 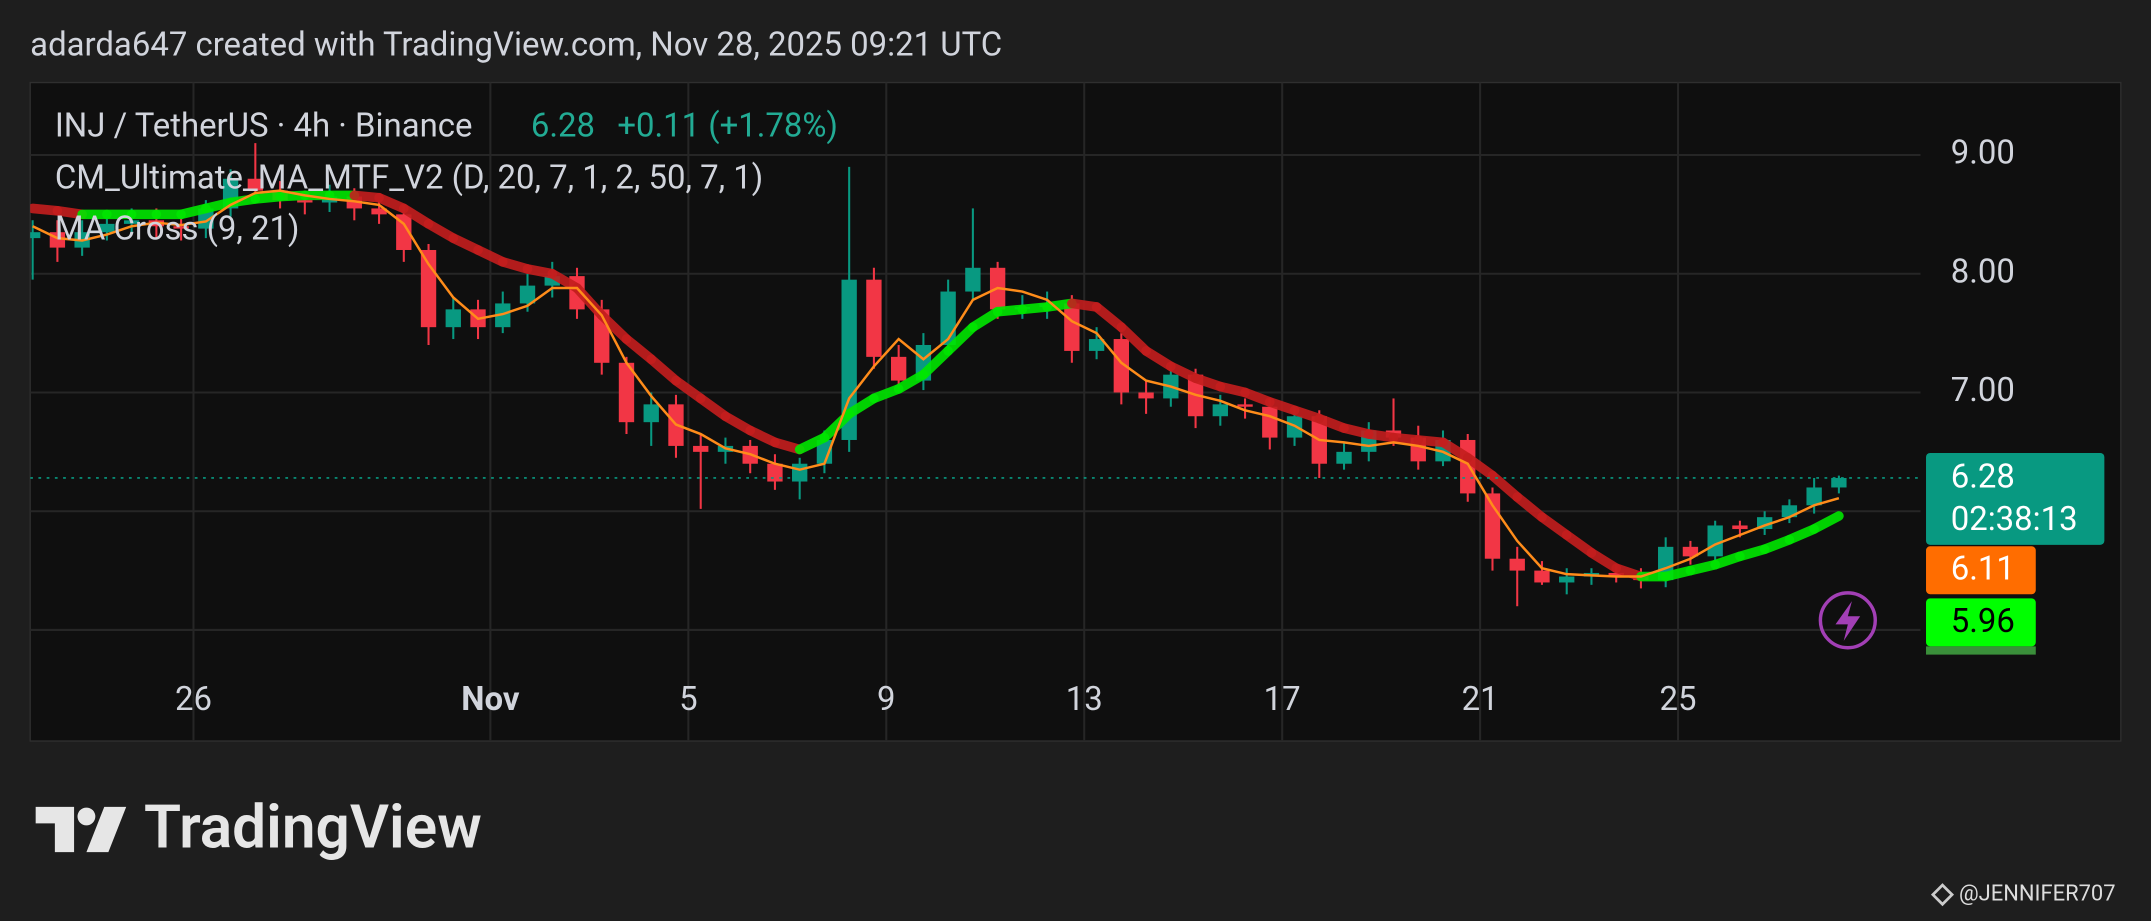 I want to click on watermark-text: @JENNIFER707, so click(x=2037, y=893).